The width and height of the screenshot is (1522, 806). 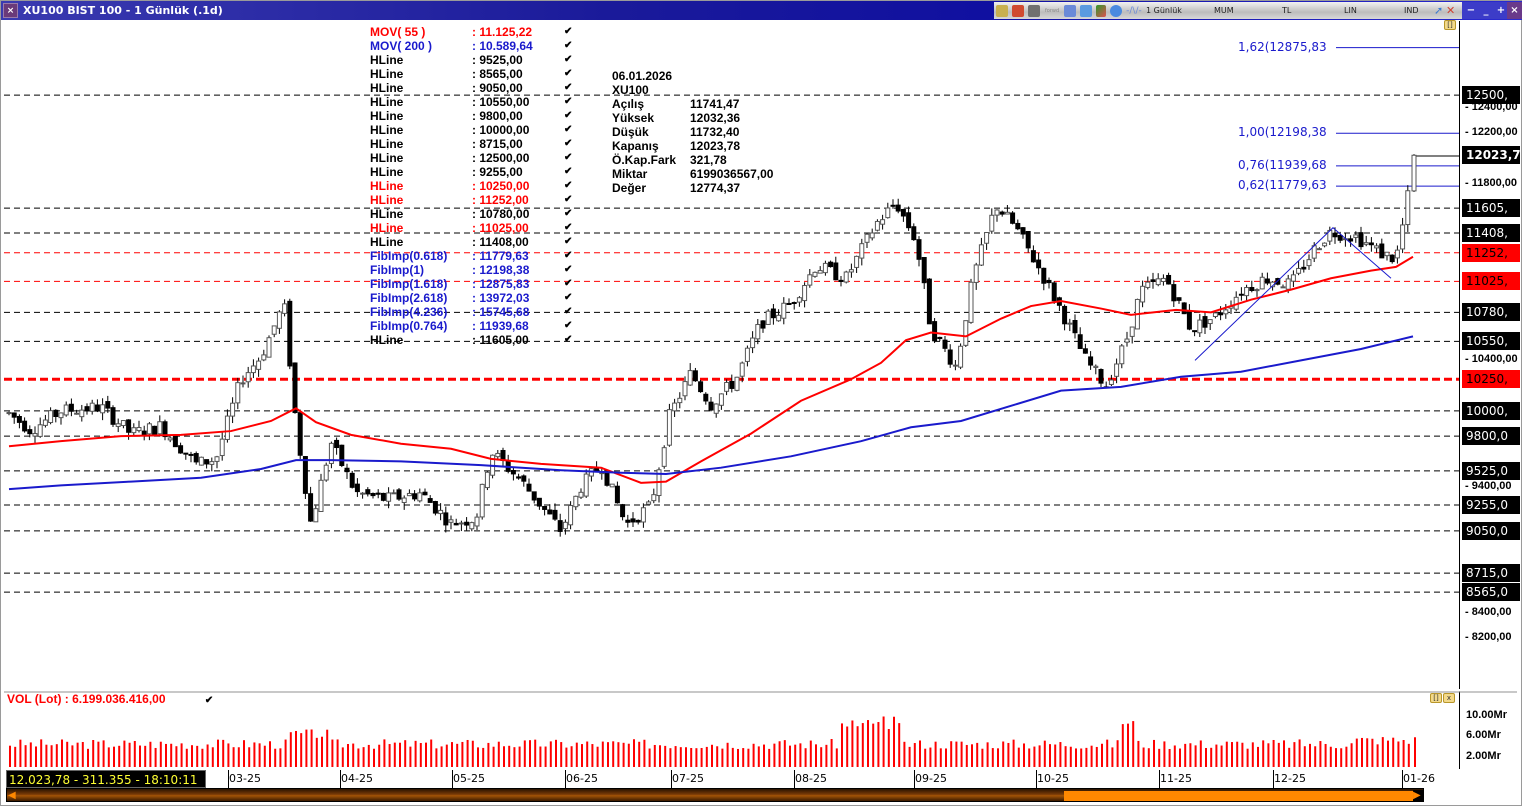 What do you see at coordinates (1491, 504) in the screenshot?
I see `price-tag: 9255,0` at bounding box center [1491, 504].